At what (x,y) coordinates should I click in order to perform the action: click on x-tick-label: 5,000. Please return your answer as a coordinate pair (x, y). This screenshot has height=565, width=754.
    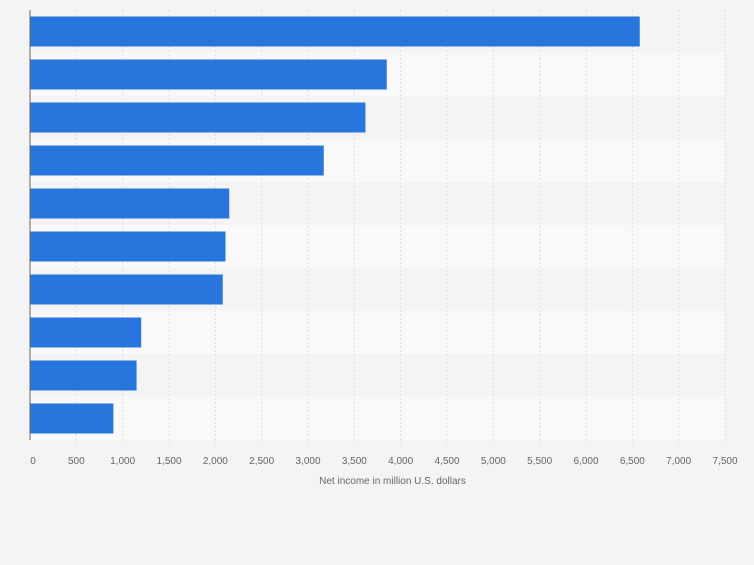
    Looking at the image, I should click on (493, 461).